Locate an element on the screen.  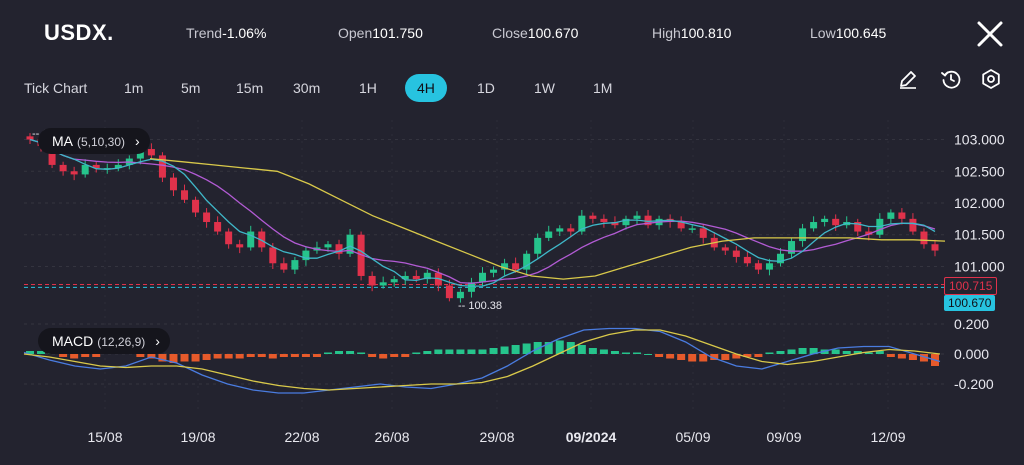
ma-name: MA is located at coordinates (62, 141).